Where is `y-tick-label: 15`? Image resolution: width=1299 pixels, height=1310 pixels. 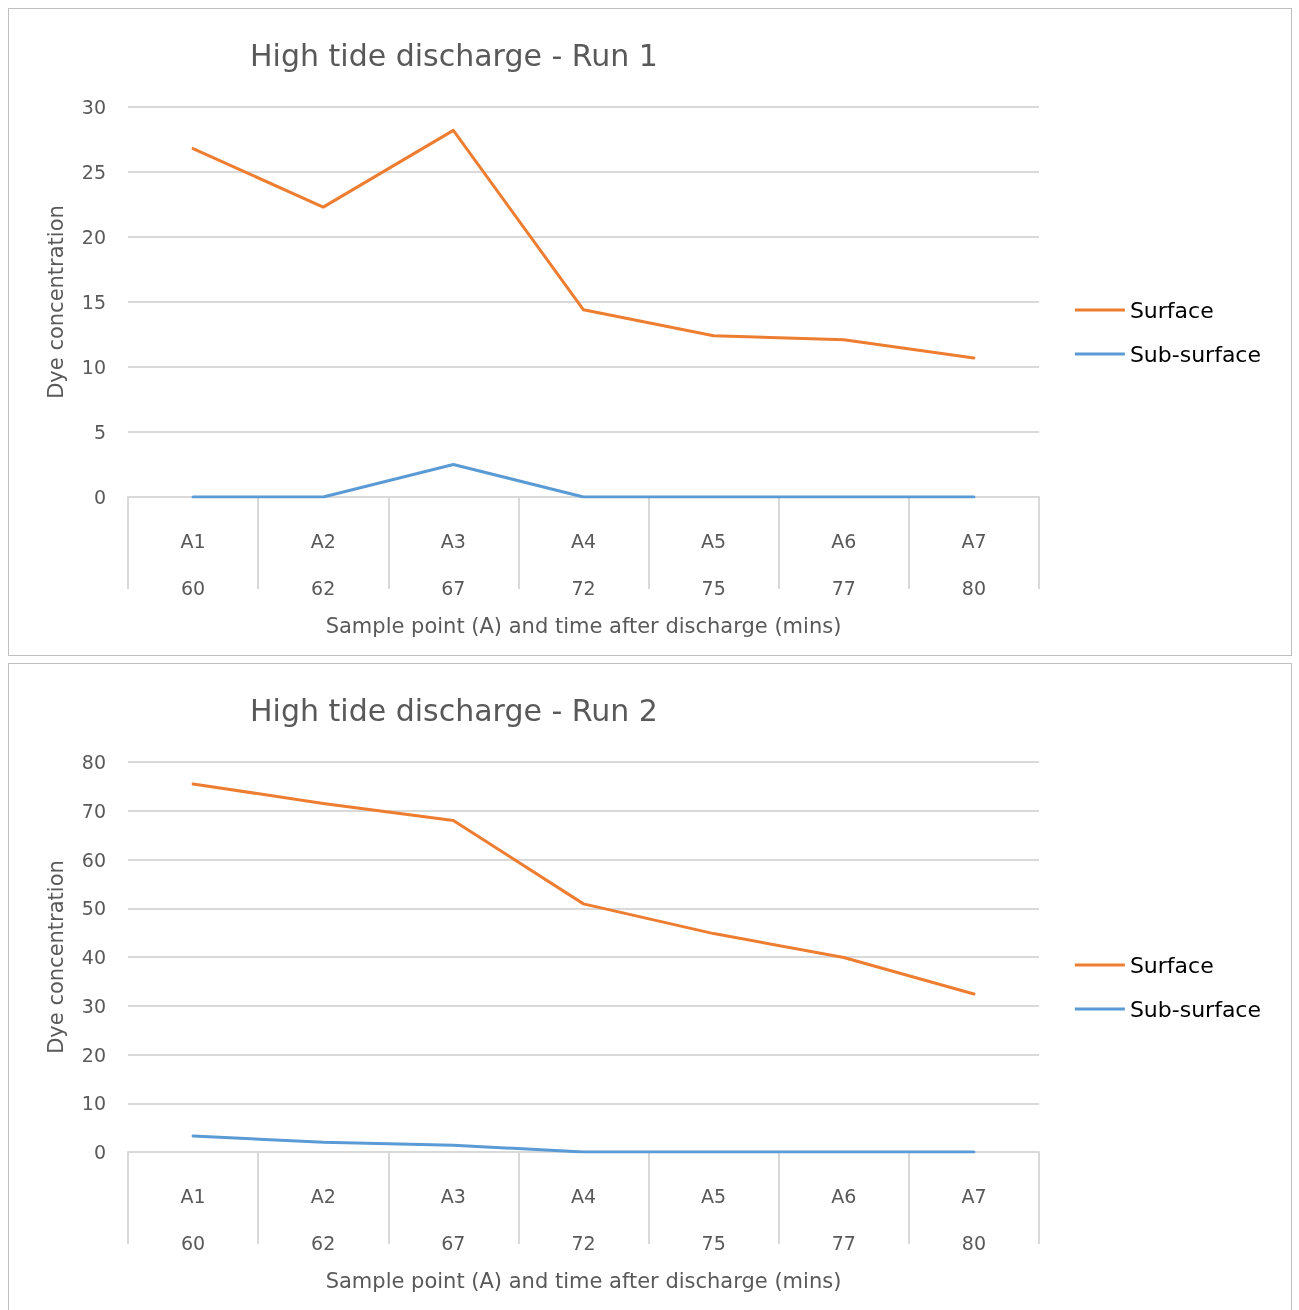 y-tick-label: 15 is located at coordinates (93, 302).